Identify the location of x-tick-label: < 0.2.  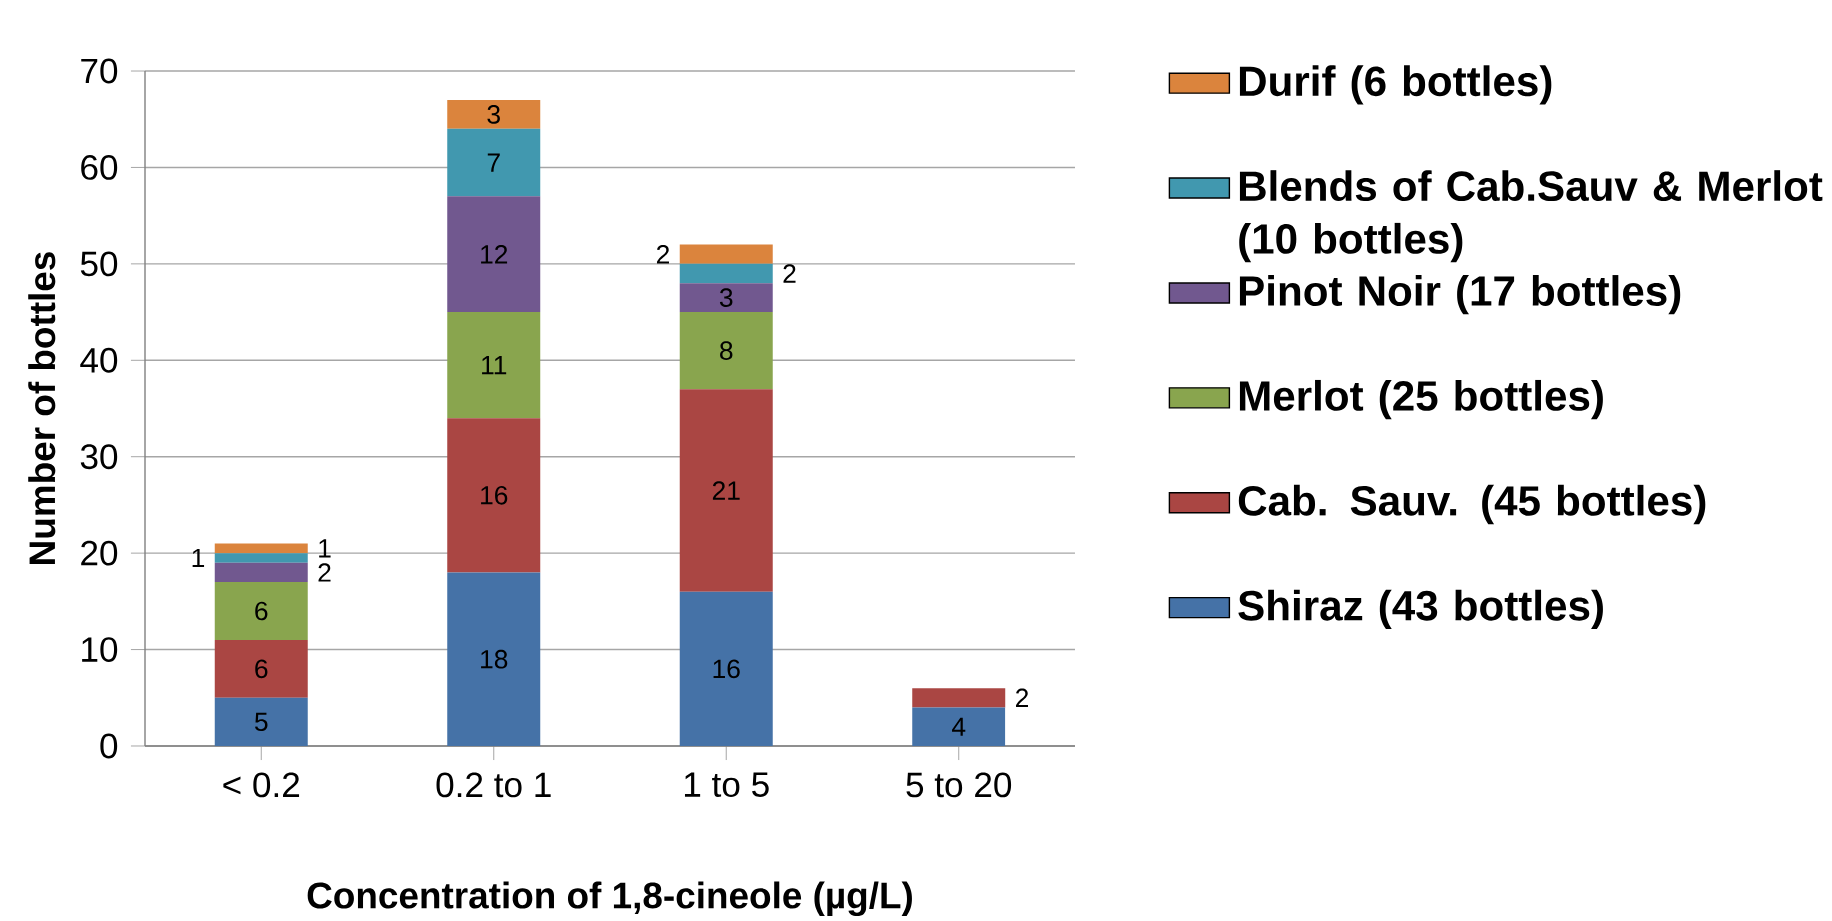
(261, 785).